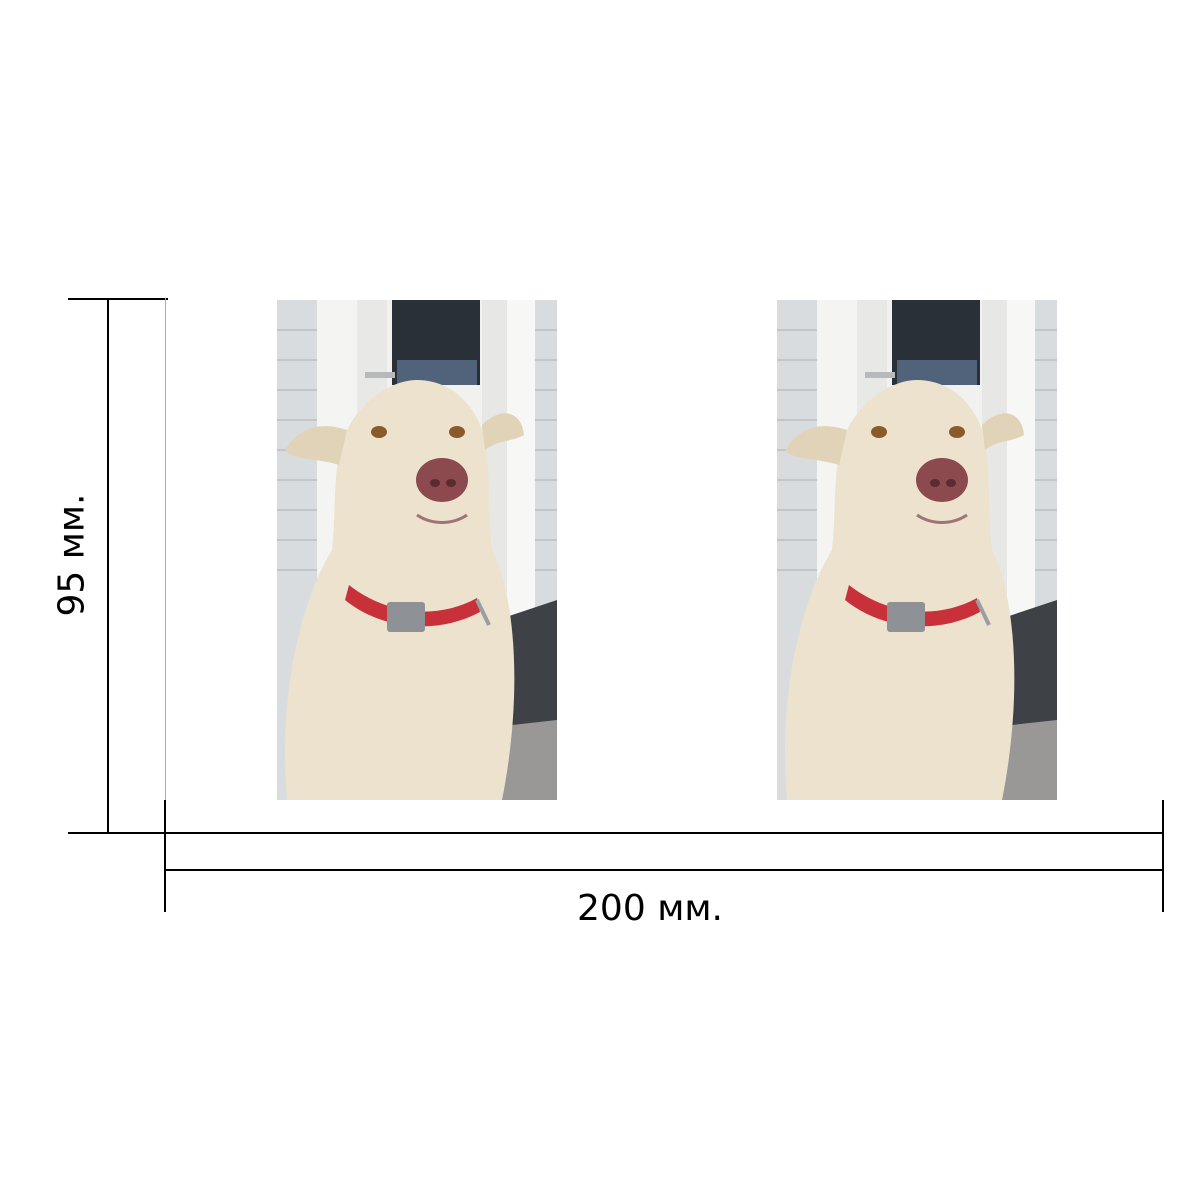  What do you see at coordinates (650, 908) in the screenshot?
I see `width-label: 200 мм.` at bounding box center [650, 908].